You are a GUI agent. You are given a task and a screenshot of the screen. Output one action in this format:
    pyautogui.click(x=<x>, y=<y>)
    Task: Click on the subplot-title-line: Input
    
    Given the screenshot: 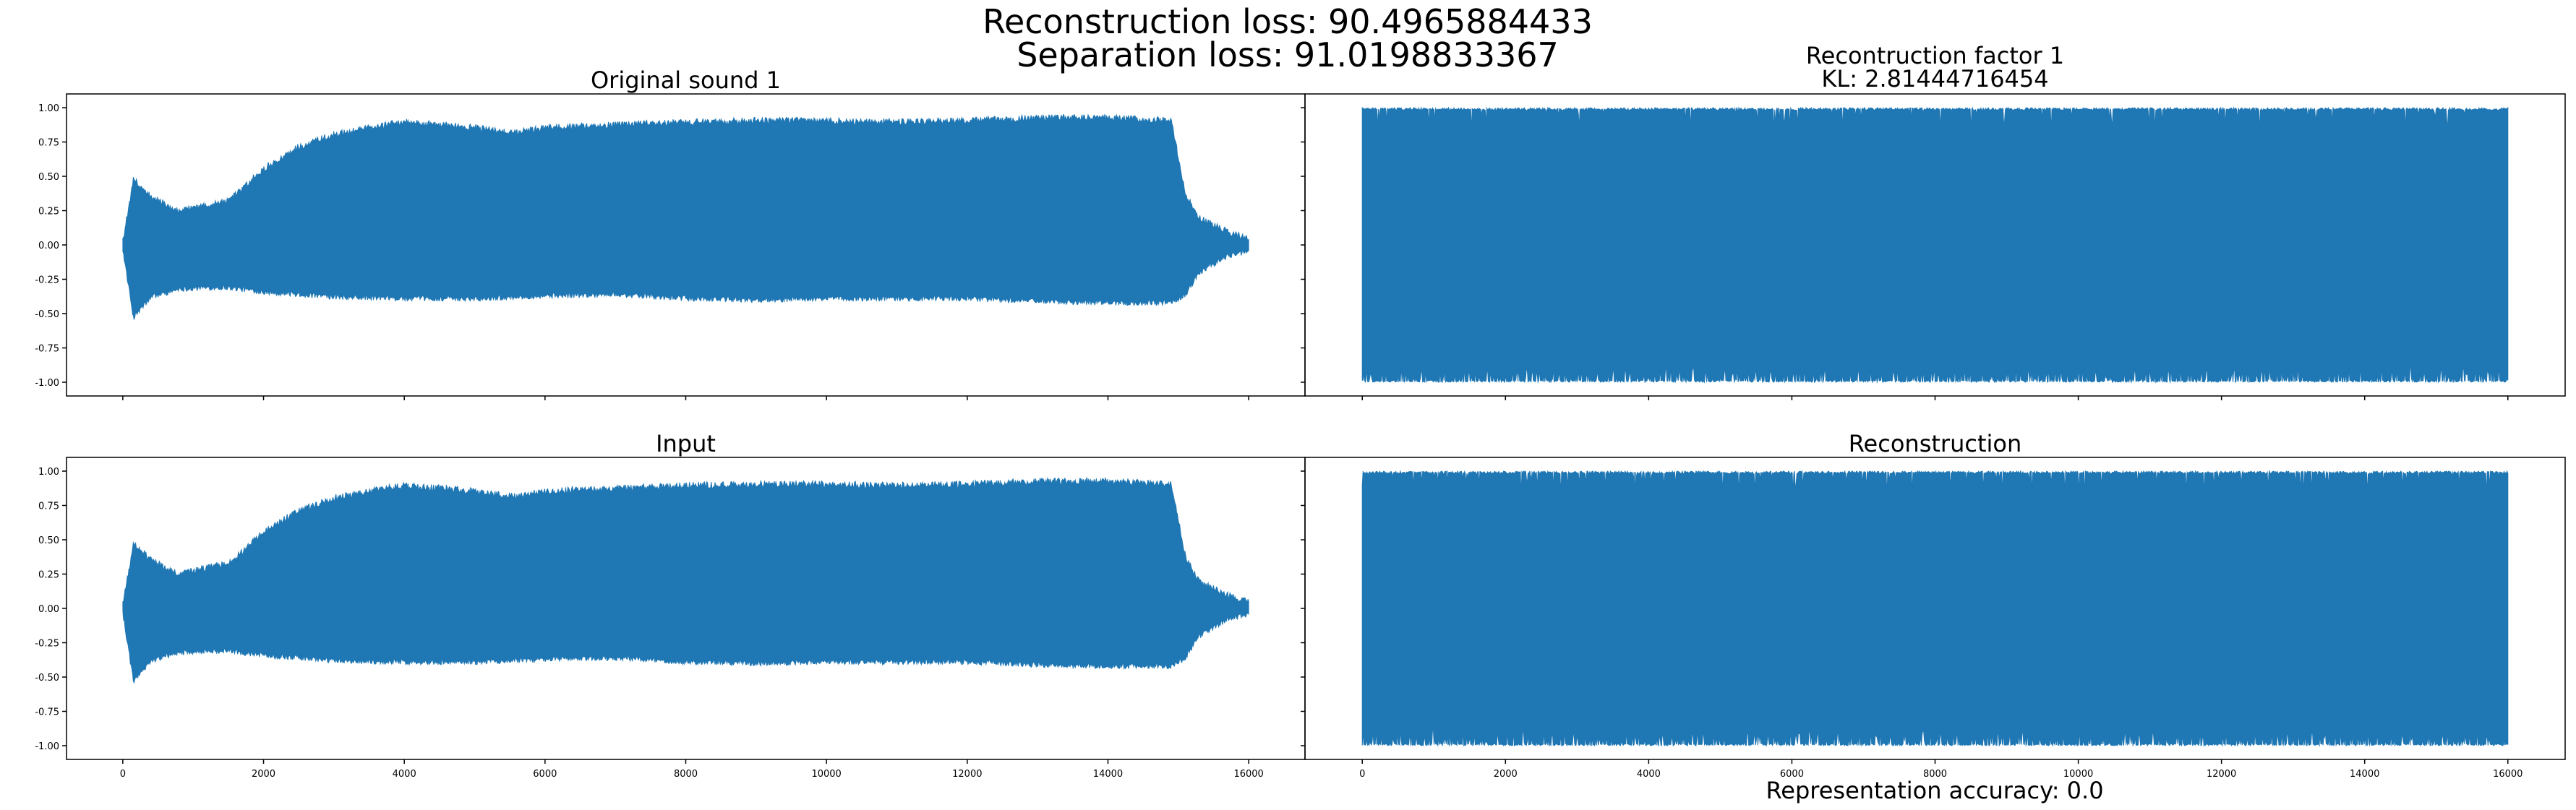 What is the action you would take?
    pyautogui.click(x=686, y=443)
    